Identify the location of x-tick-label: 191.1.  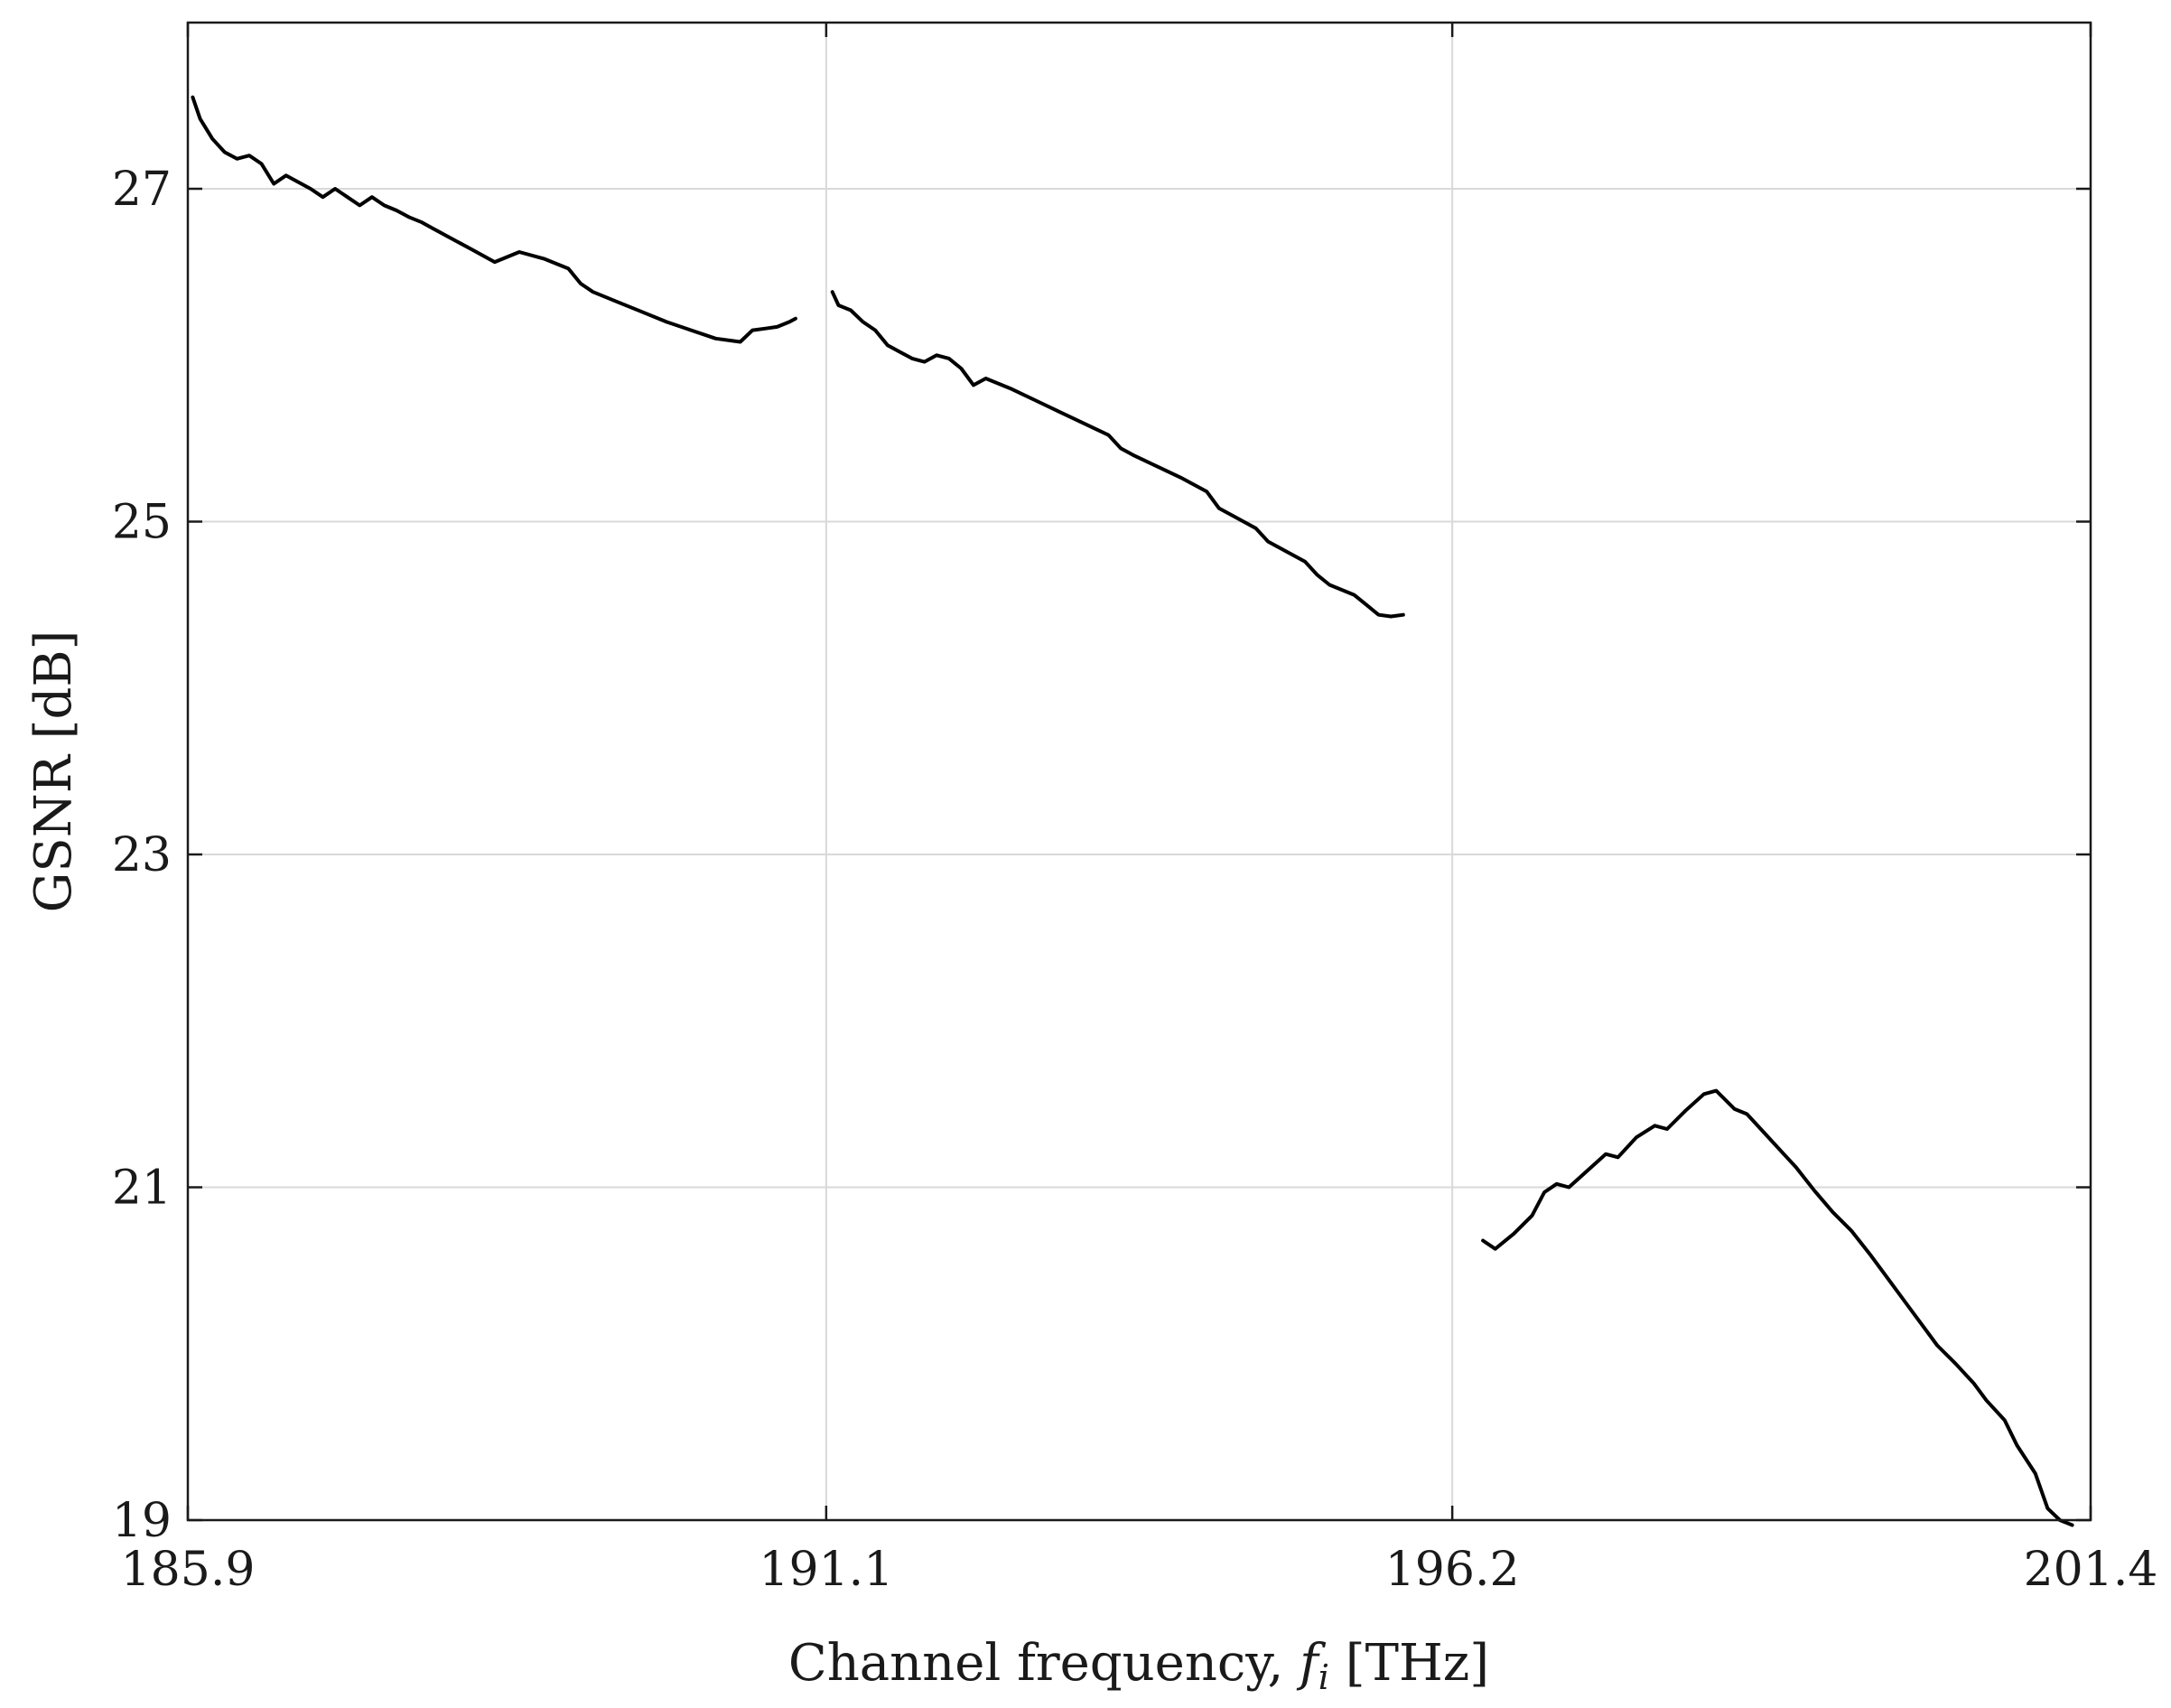
(826, 1570).